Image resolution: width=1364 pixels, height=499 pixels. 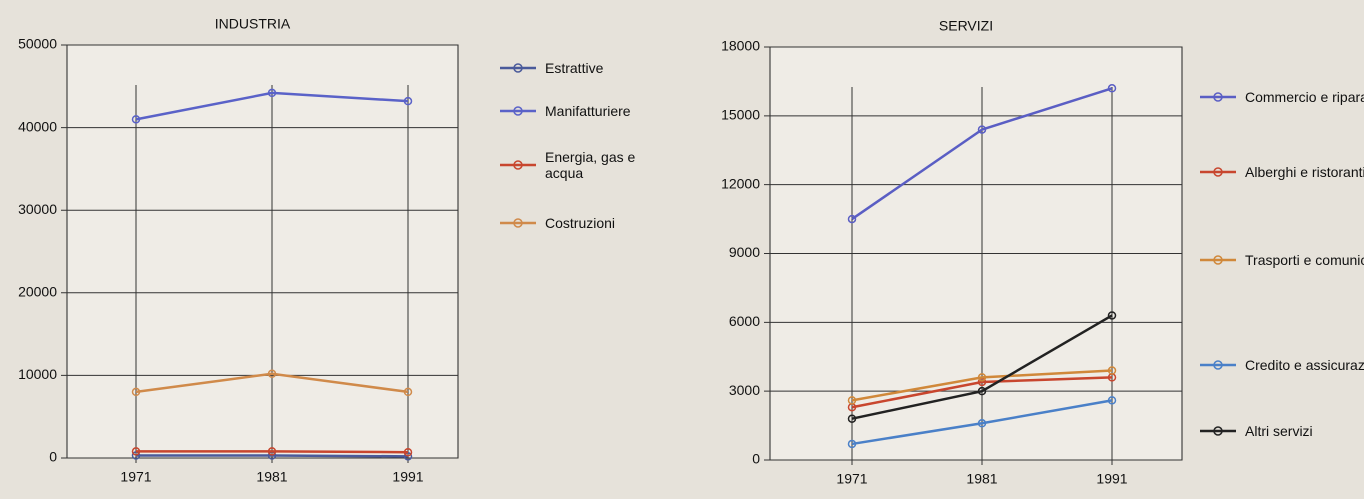 What do you see at coordinates (744, 252) in the screenshot?
I see `y-tick-label: 9000` at bounding box center [744, 252].